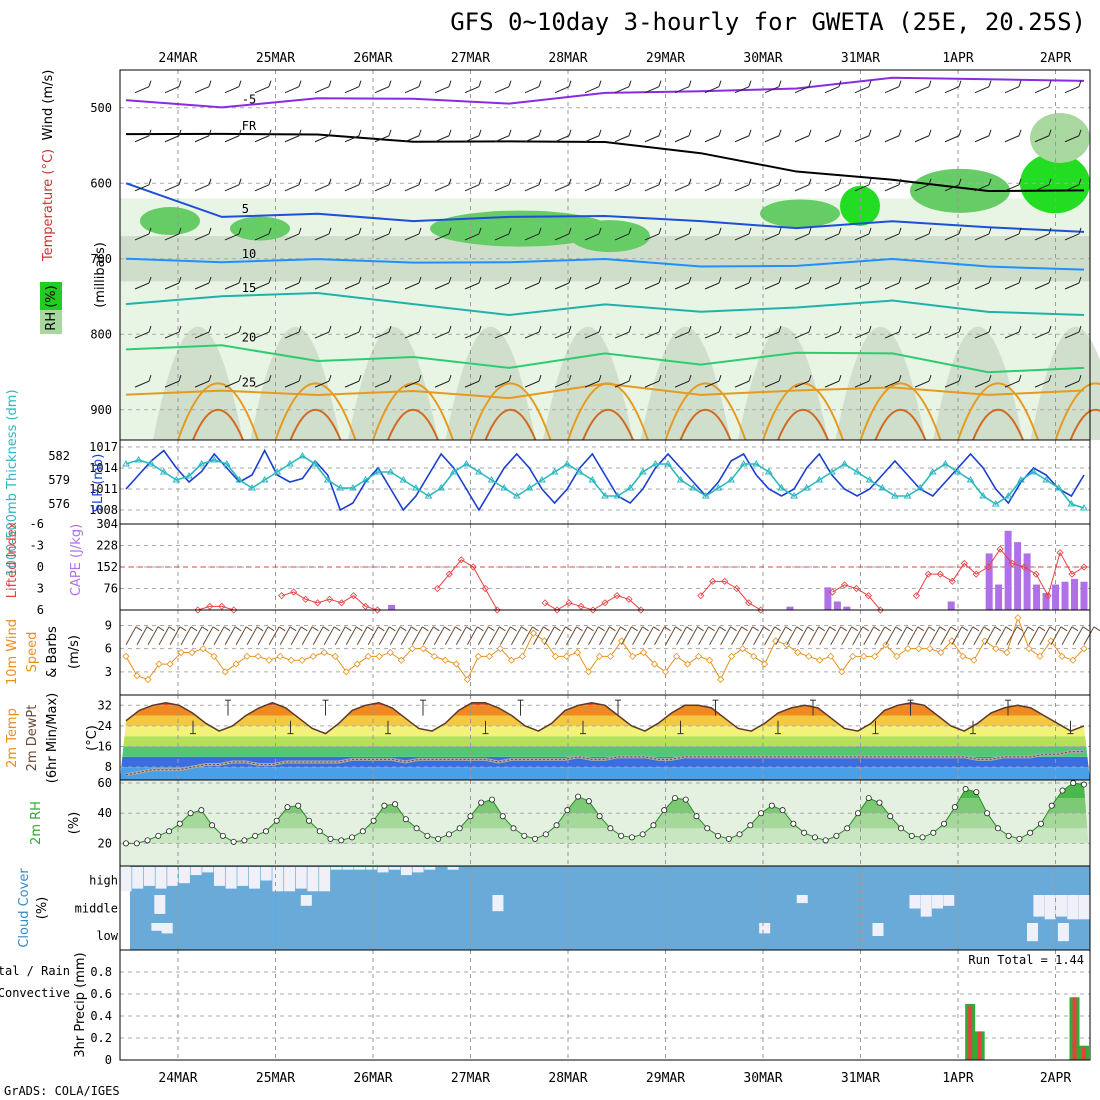 The width and height of the screenshot is (1100, 1100). Describe the element at coordinates (249, 288) in the screenshot. I see `isotherm-label: 15` at that location.